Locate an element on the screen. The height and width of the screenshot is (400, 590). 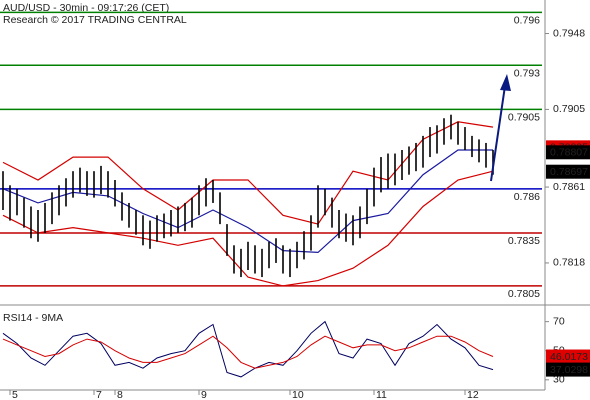
price-tag-label: 37.0298 is located at coordinates (569, 370).